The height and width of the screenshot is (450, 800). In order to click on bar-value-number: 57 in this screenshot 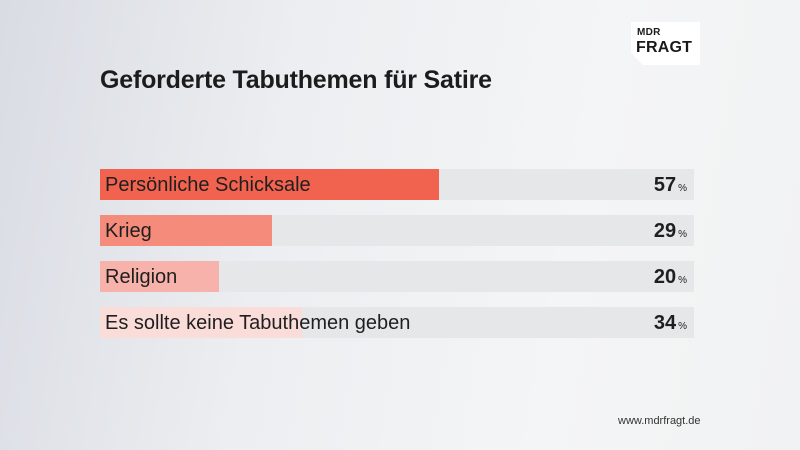, I will do `click(665, 185)`.